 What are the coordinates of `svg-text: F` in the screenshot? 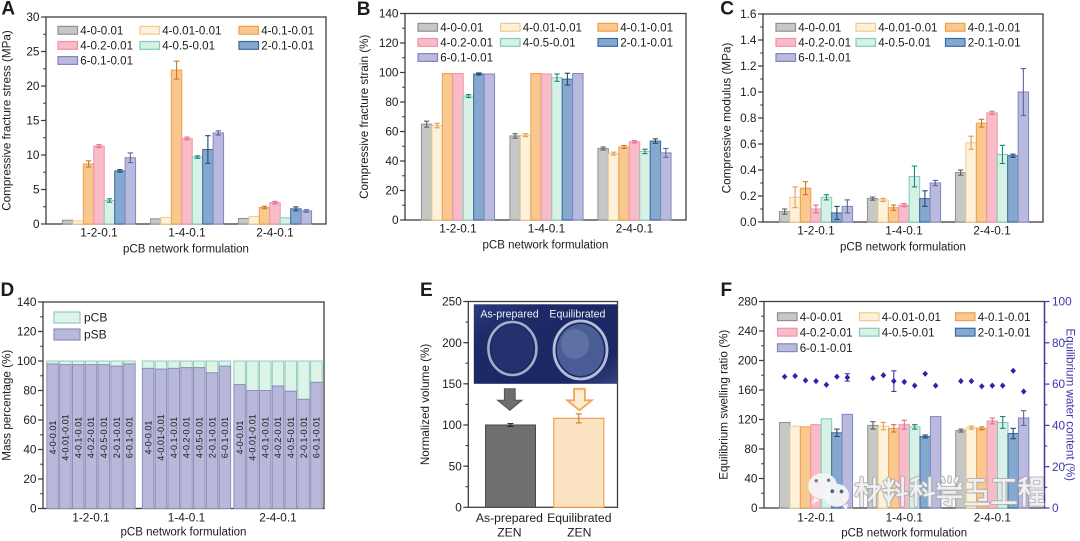 It's located at (727, 290).